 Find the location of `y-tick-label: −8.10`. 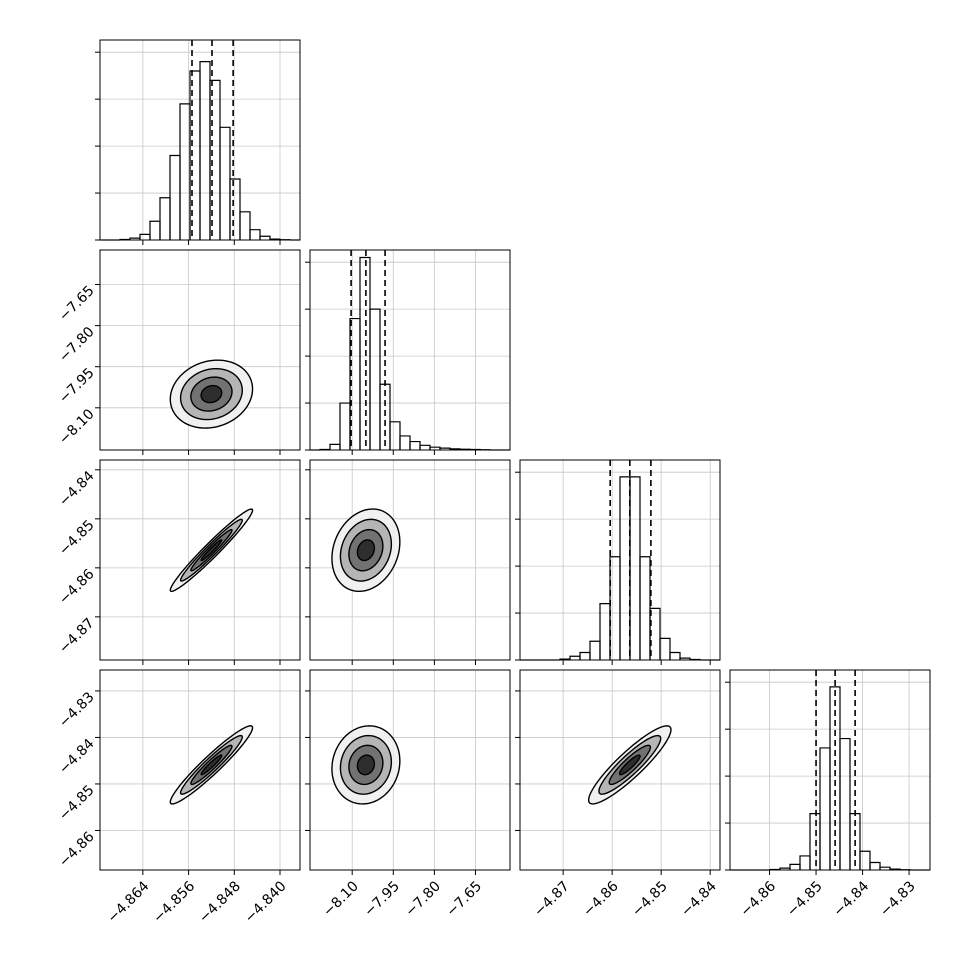

y-tick-label: −8.10 is located at coordinates (77, 427).